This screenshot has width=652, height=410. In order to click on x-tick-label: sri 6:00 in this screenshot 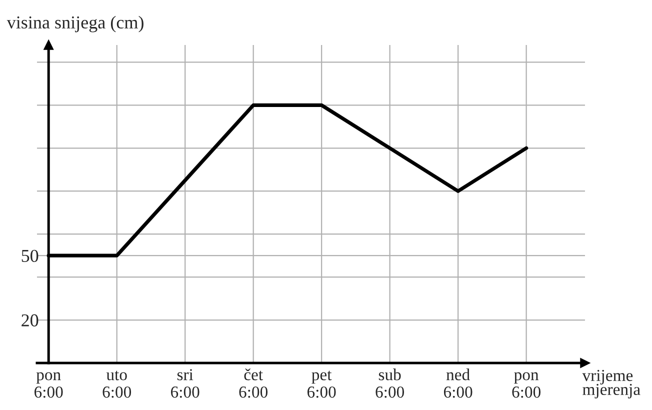, I will do `click(185, 383)`.